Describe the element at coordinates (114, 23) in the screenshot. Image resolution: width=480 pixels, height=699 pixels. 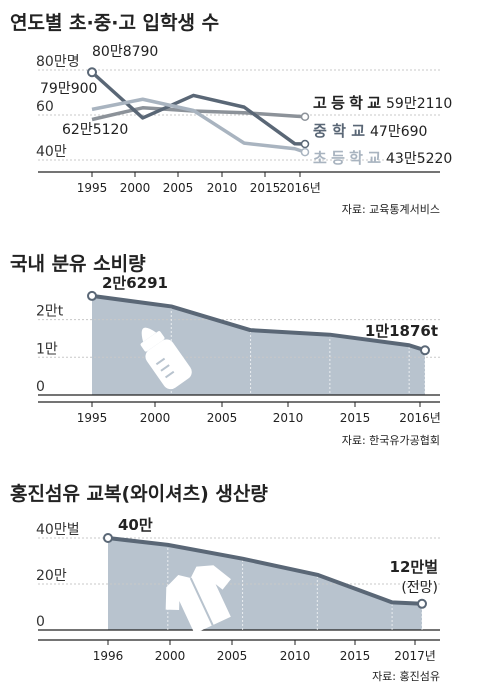
I see `chart-title: 연도별 초·중·고 입학생 수` at that location.